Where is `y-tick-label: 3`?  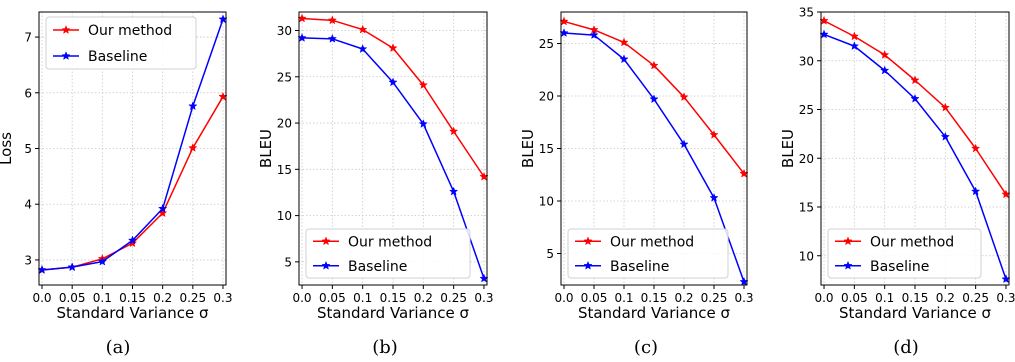 y-tick-label: 3 is located at coordinates (28, 260).